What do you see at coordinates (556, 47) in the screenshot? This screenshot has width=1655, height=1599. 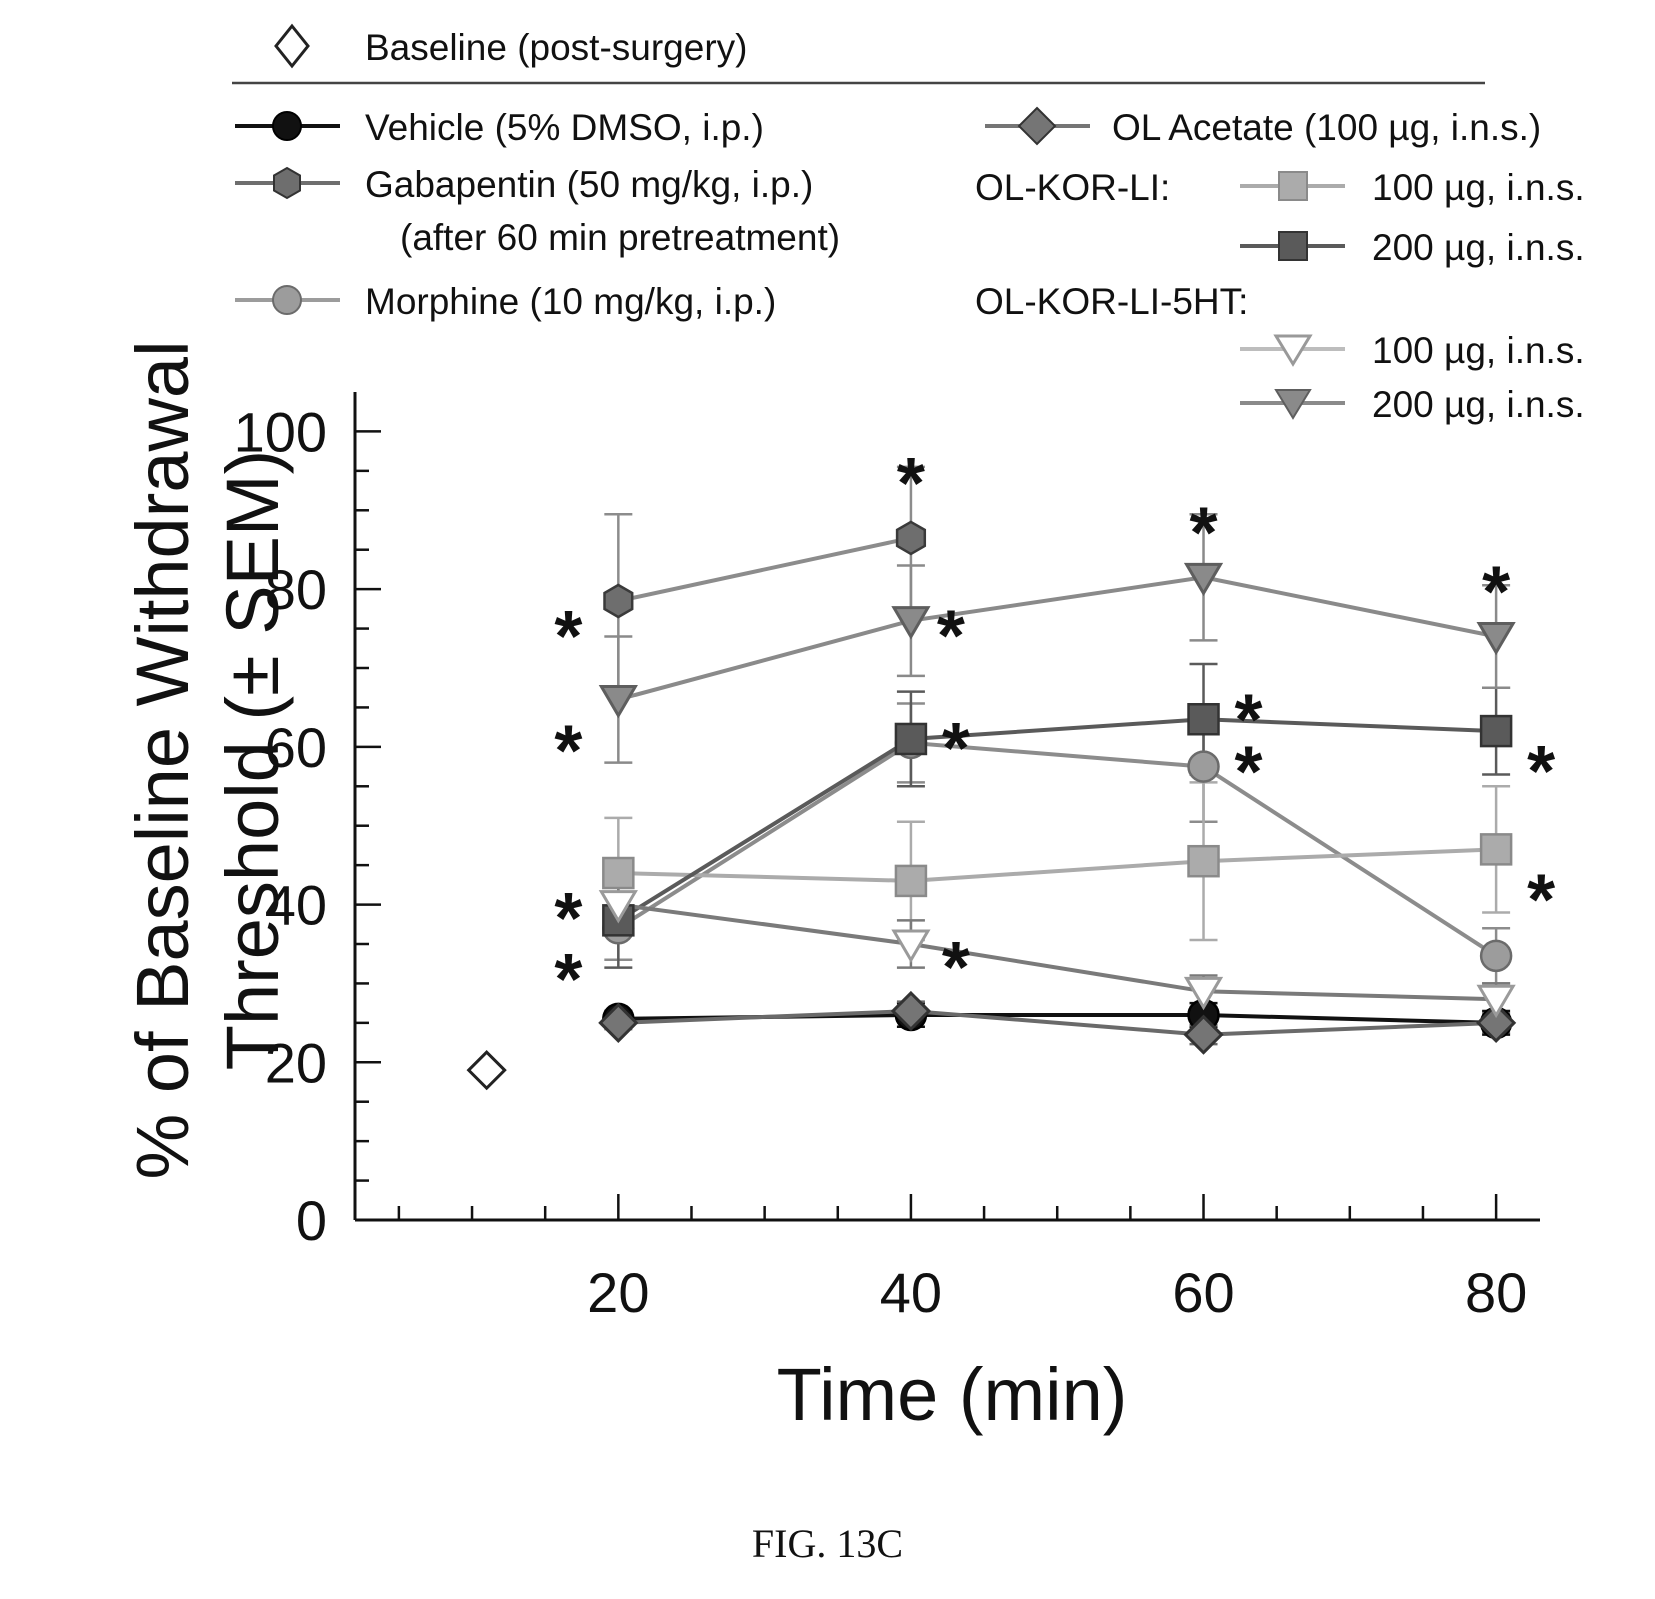 I see `legend-baseline-label: Baseline (post-surgery)` at bounding box center [556, 47].